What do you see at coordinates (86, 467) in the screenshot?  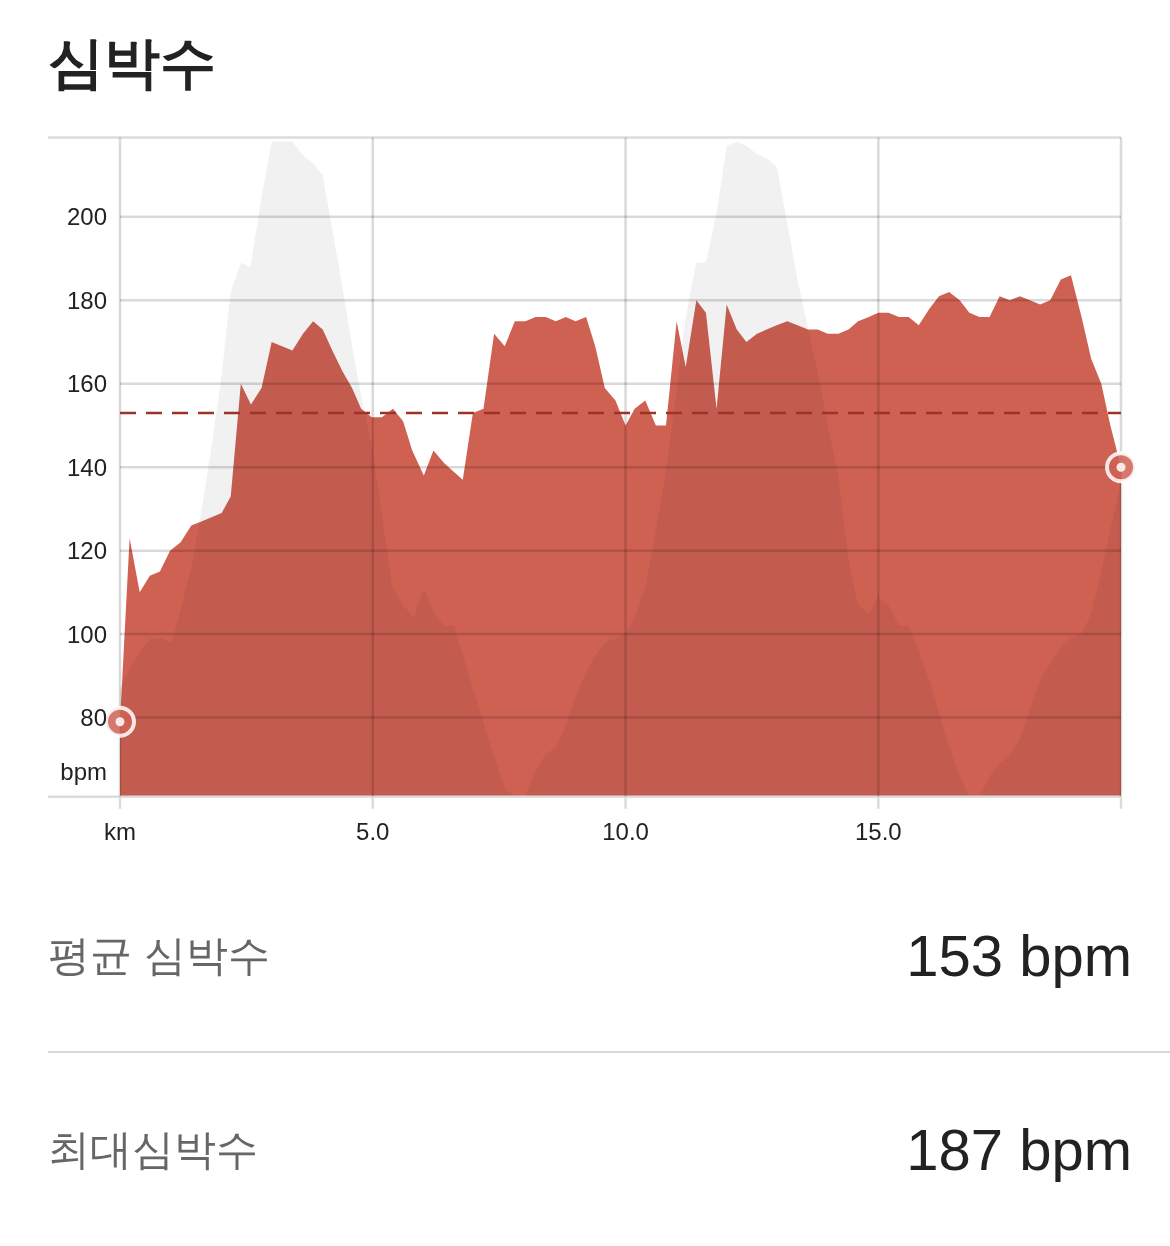 I see `y-tick-label: 140` at bounding box center [86, 467].